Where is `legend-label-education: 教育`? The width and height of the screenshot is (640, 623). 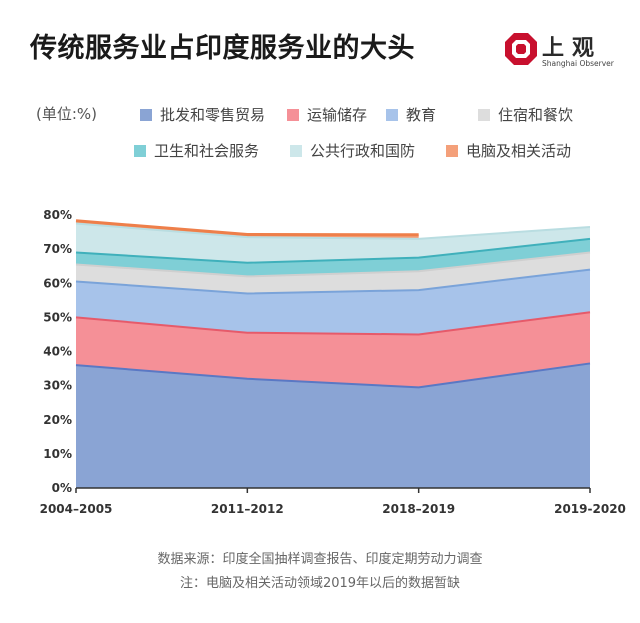 legend-label-education: 教育 is located at coordinates (421, 115).